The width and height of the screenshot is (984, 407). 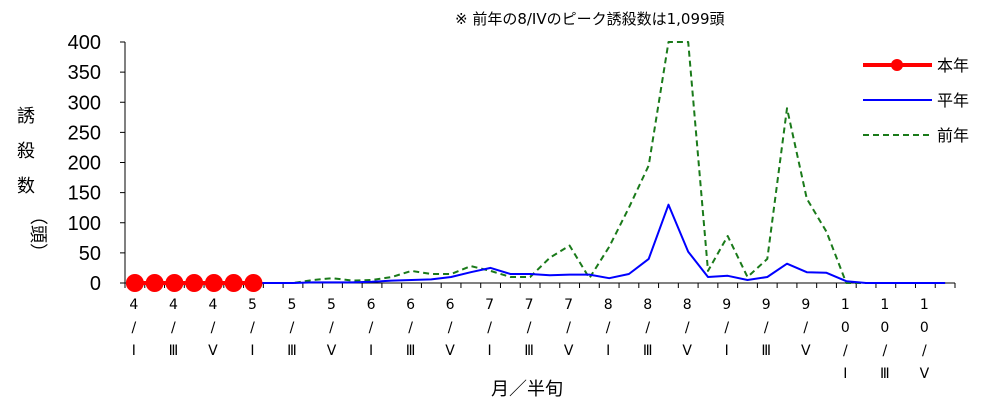 I want to click on peak-note: ※ 前年の8/IVのピーク誘殺数は1,099頭, so click(x=590, y=19).